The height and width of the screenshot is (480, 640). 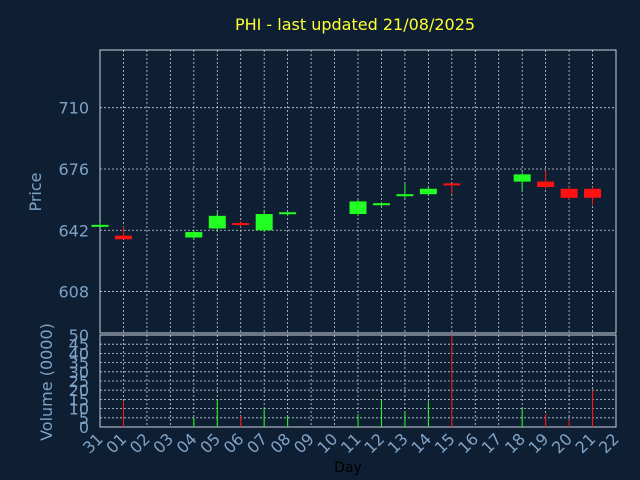 What do you see at coordinates (73, 292) in the screenshot?
I see `price-tick-label: 608` at bounding box center [73, 292].